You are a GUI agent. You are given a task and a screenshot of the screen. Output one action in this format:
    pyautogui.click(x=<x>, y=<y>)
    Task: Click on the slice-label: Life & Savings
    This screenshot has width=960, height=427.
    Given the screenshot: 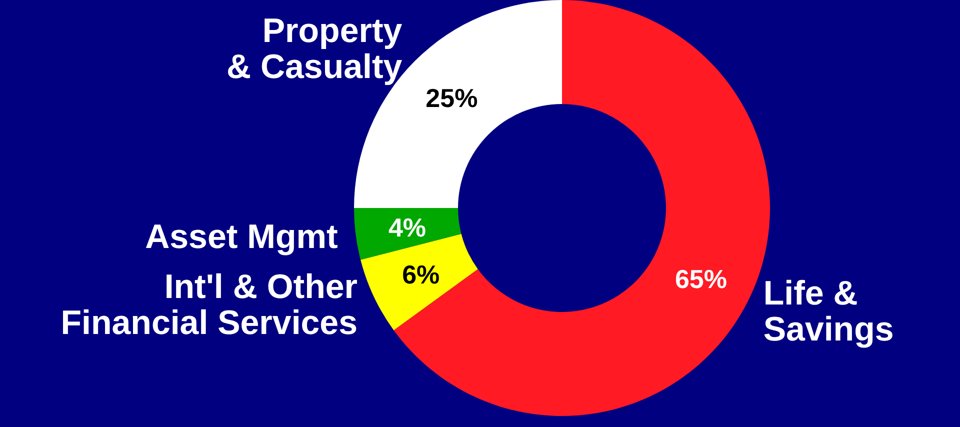 What is the action you would take?
    pyautogui.click(x=828, y=311)
    